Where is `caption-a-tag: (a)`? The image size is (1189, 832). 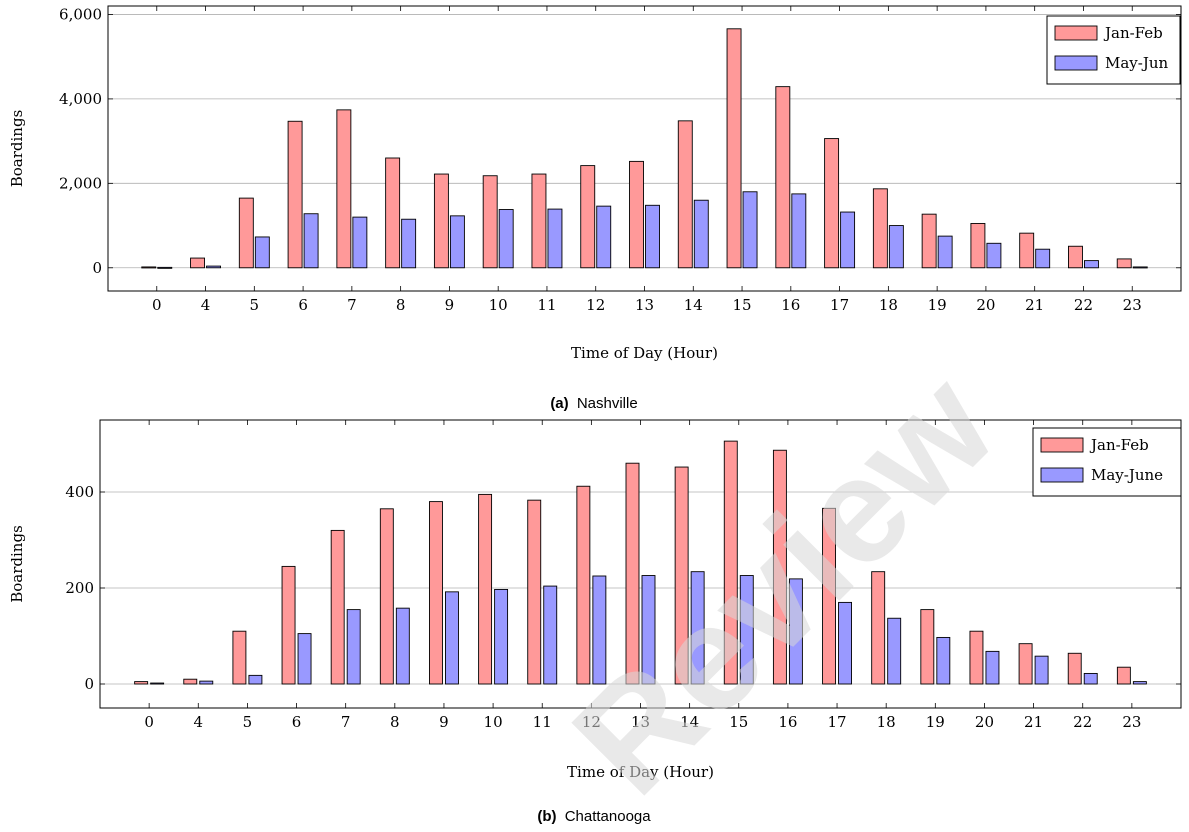 caption-a-tag: (a) is located at coordinates (559, 403).